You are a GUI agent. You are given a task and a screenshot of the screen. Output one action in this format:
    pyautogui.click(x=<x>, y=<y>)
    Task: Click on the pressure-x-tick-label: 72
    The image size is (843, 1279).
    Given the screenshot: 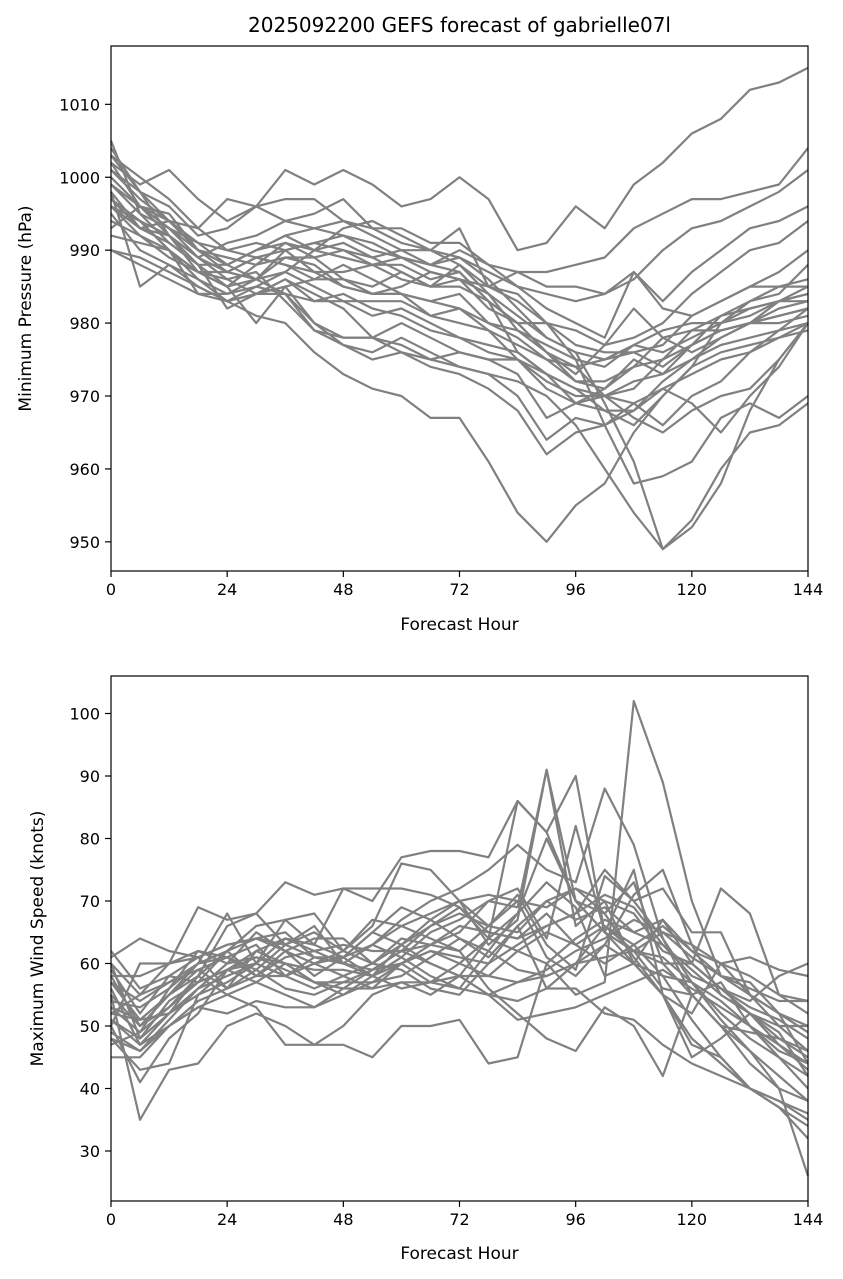 What is the action you would take?
    pyautogui.click(x=459, y=589)
    